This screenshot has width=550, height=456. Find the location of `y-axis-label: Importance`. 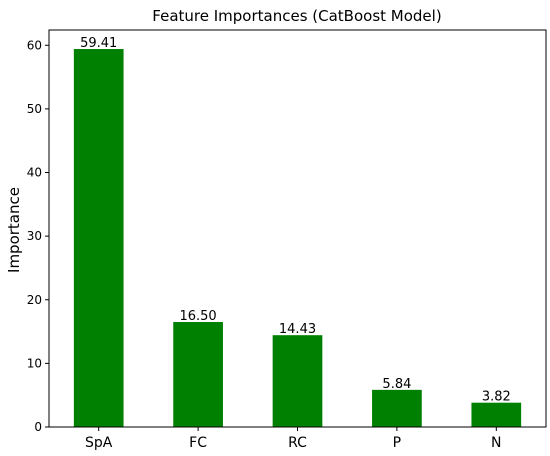

y-axis-label: Importance is located at coordinates (14, 230).